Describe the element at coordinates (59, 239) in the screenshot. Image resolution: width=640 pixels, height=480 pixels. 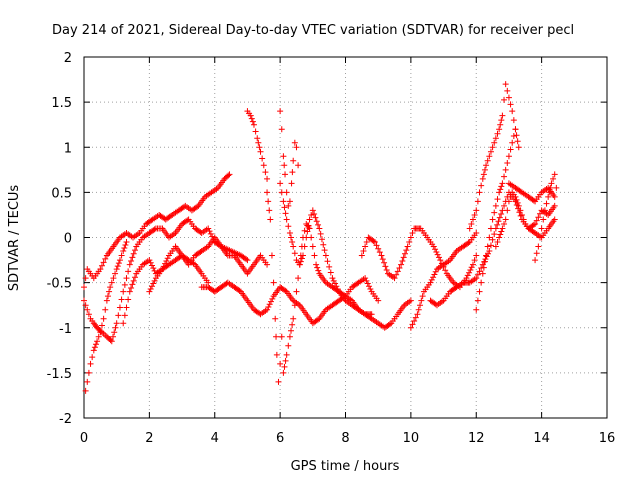
I see `y-tick-labels: -2 -1.5 -1 -0.5 0 0.5 1 1.5 2` at that location.